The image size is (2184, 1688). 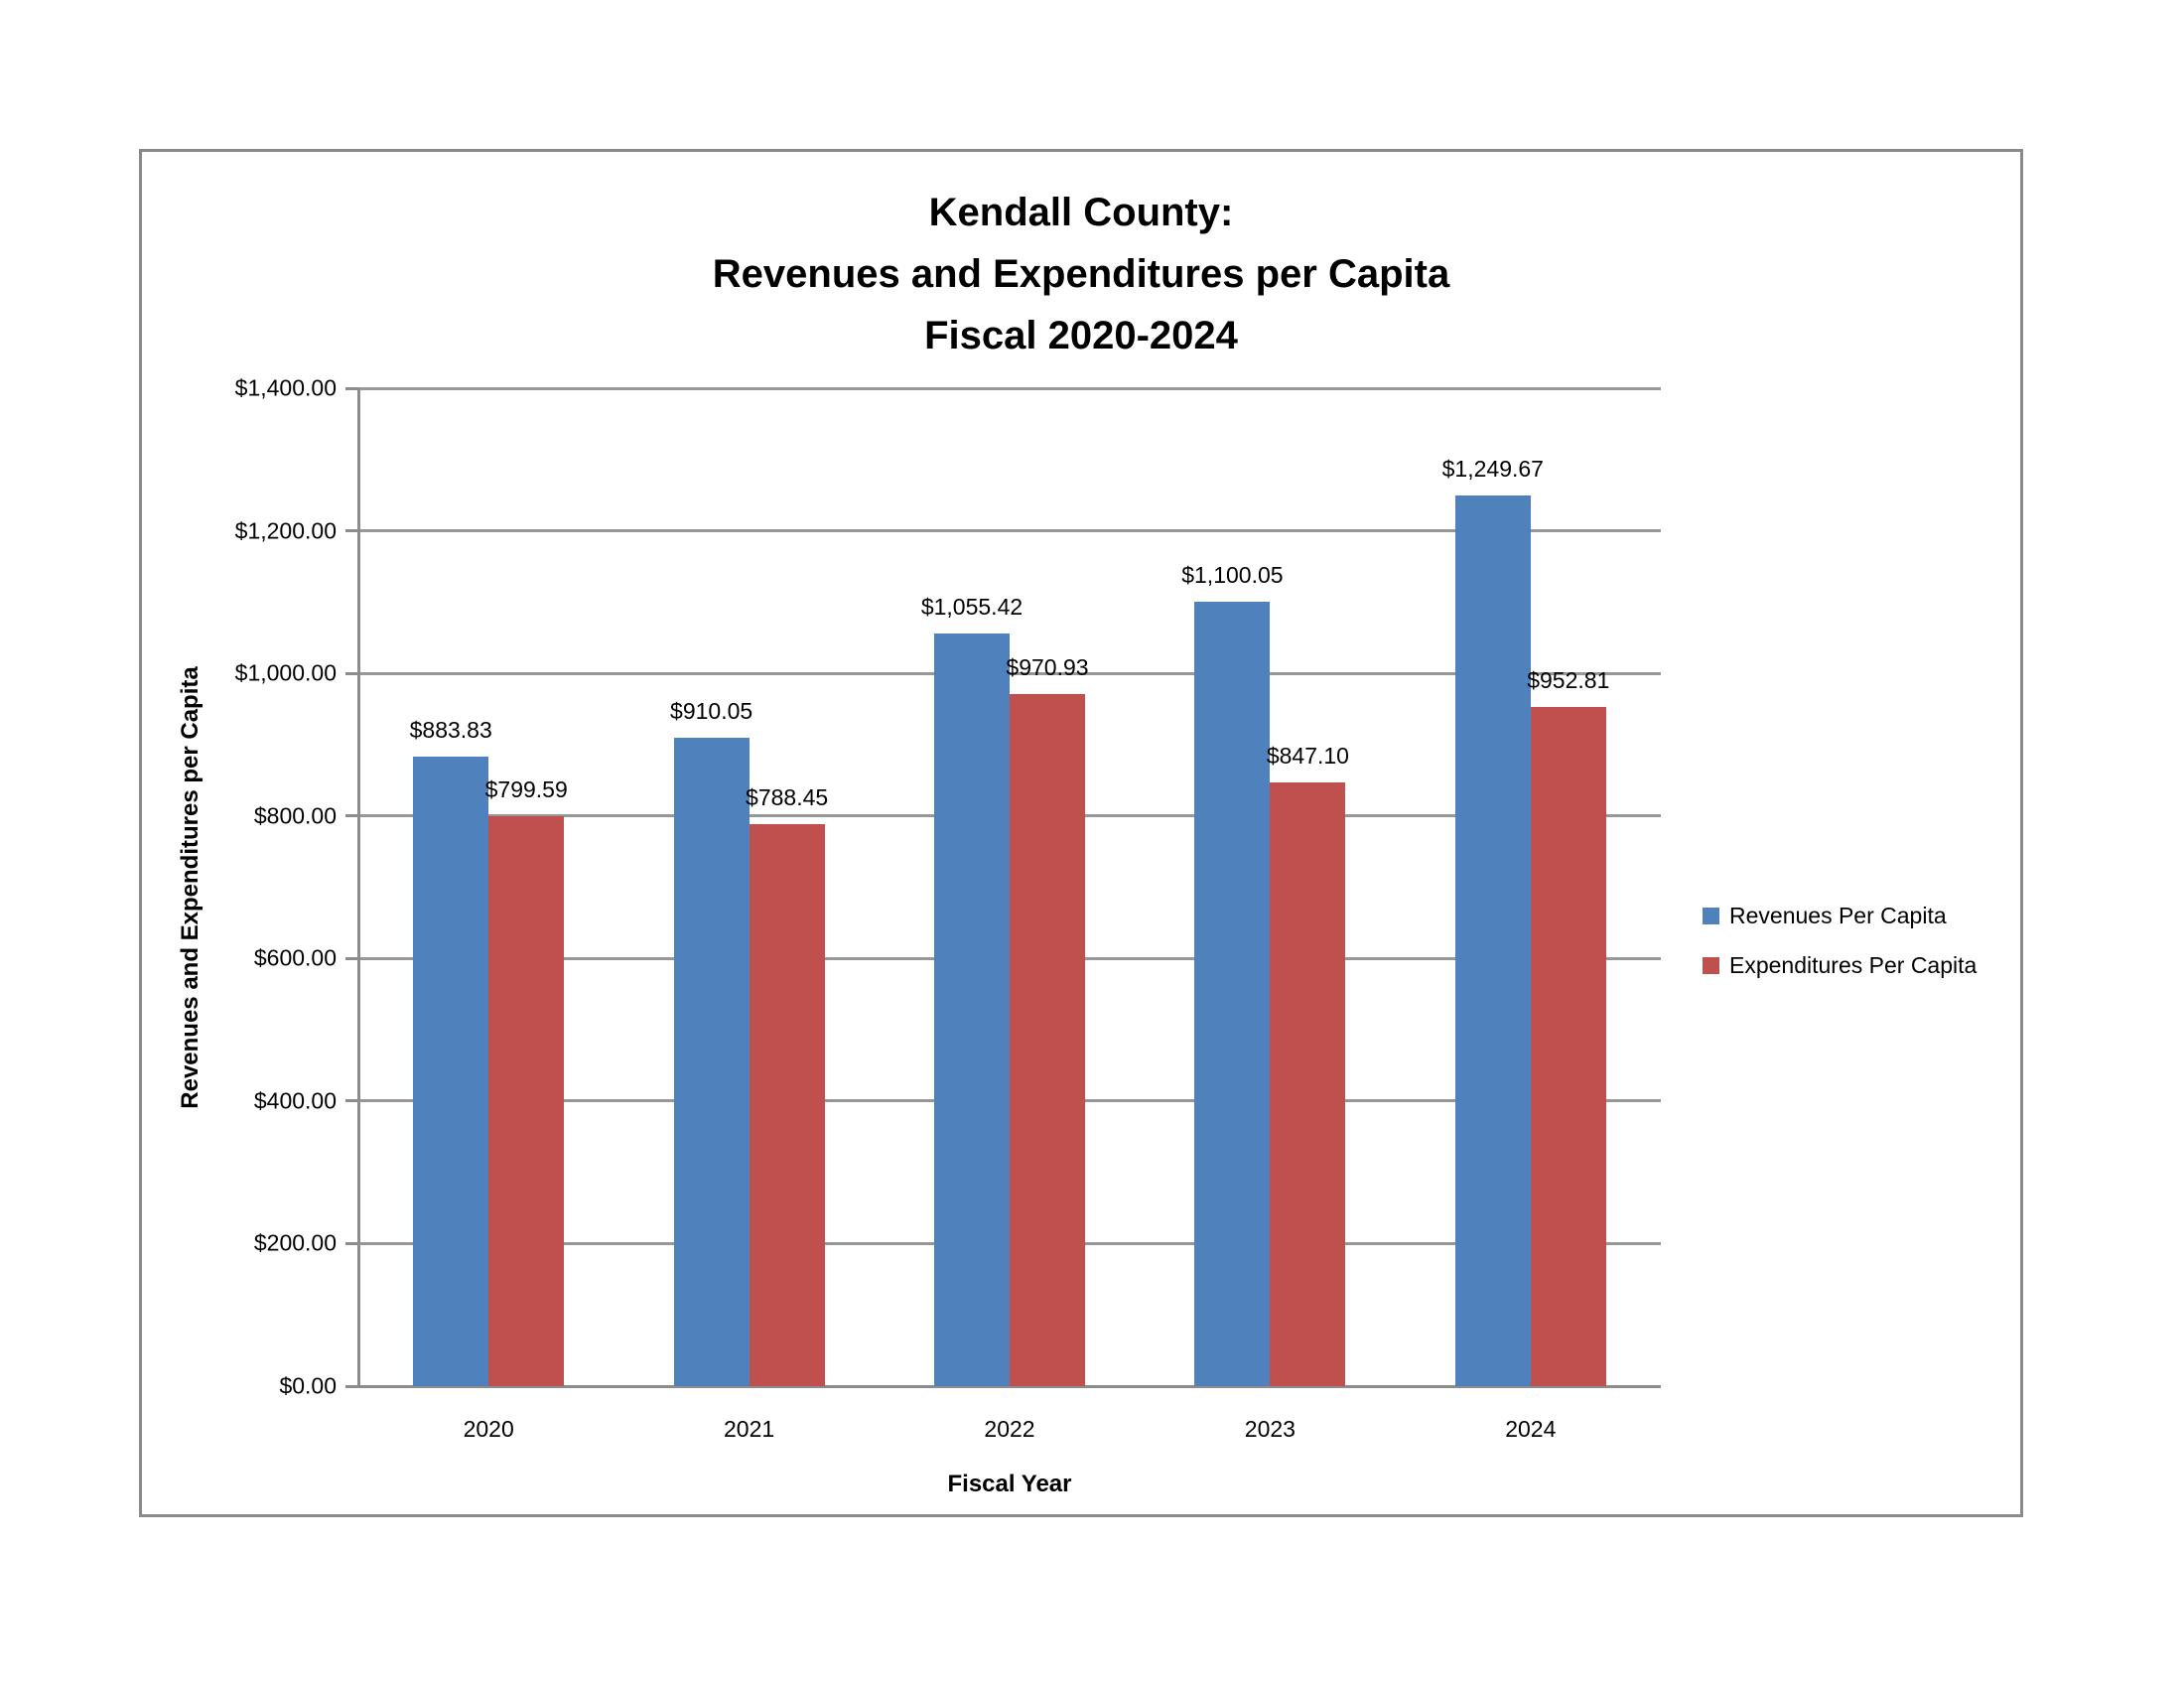 What do you see at coordinates (190, 887) in the screenshot?
I see `y-axis-title: Revenues and Expenditures per Capita` at bounding box center [190, 887].